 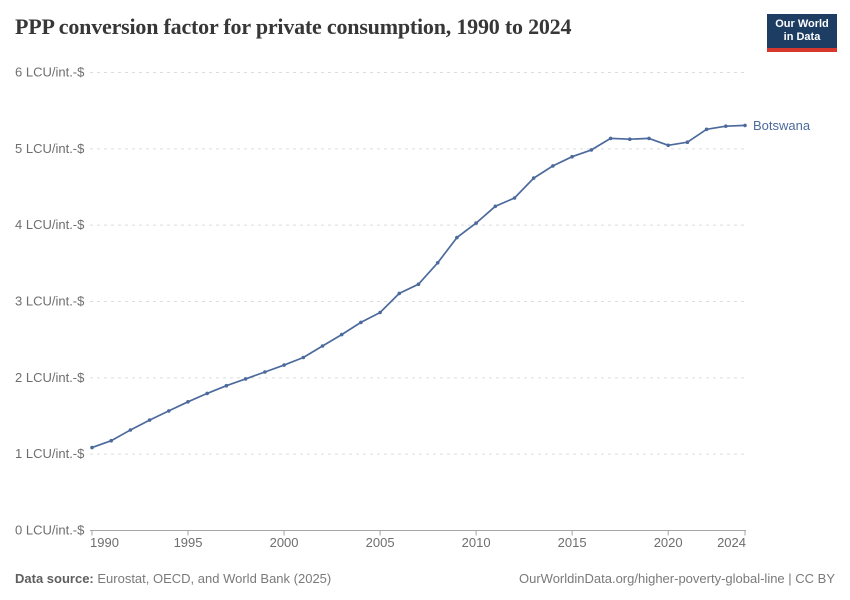 I want to click on y-tick-label: 4 LCU/int.-$, so click(x=50, y=224).